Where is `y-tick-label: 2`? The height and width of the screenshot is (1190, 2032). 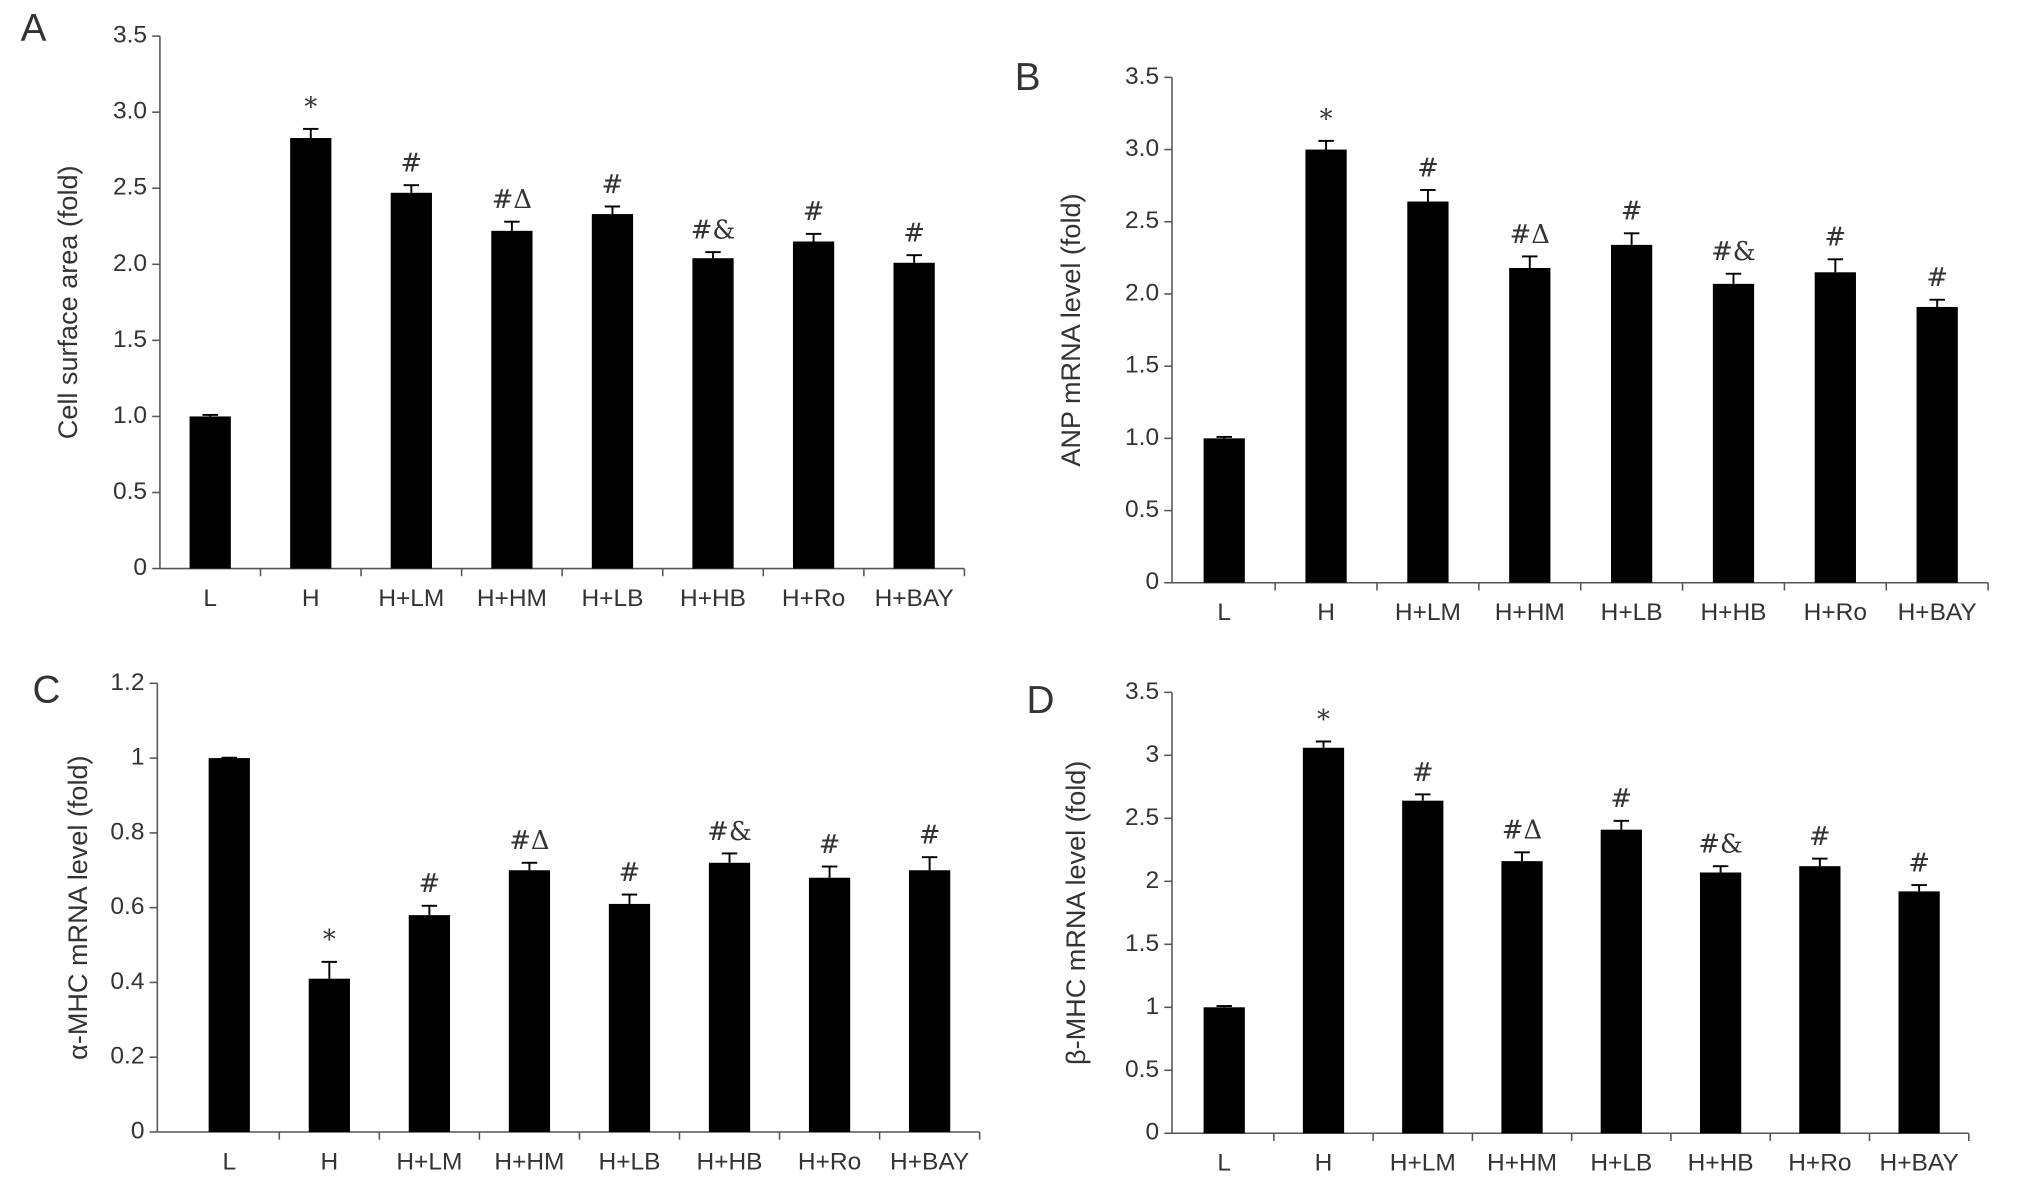
y-tick-label: 2 is located at coordinates (1152, 880).